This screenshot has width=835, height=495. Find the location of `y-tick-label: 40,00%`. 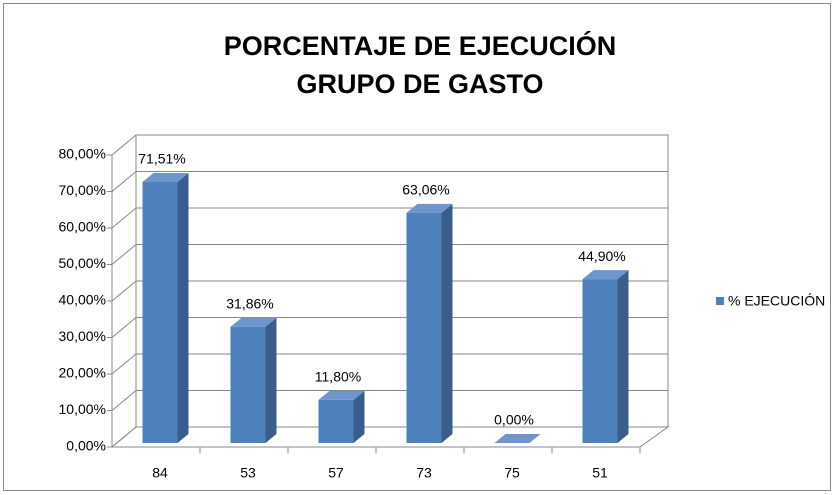

y-tick-label: 40,00% is located at coordinates (82, 300).